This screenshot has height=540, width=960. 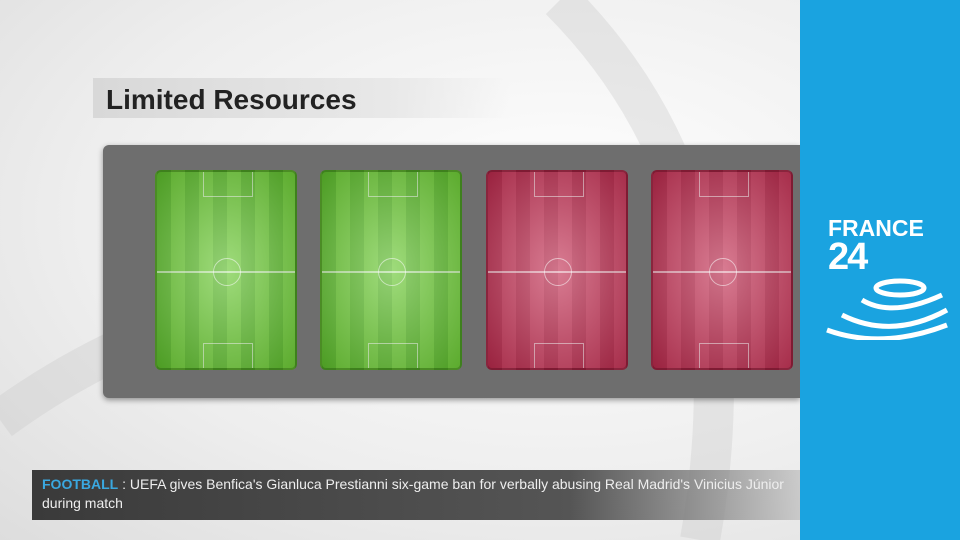 What do you see at coordinates (848, 257) in the screenshot?
I see `logo-text-24: 24` at bounding box center [848, 257].